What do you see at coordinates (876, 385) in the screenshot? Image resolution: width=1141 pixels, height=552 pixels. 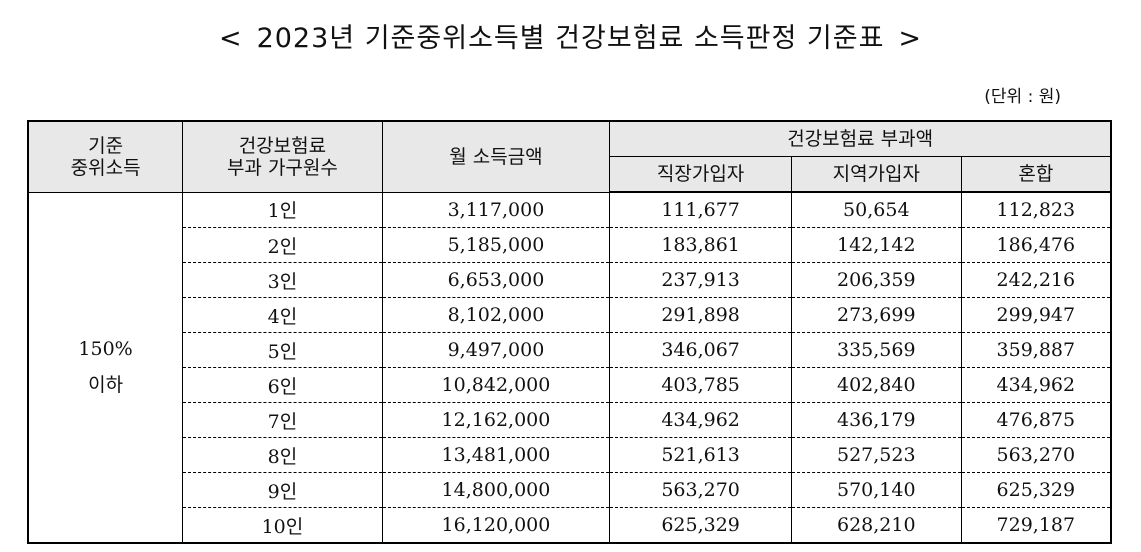 I see `regional-cell: 402,840` at bounding box center [876, 385].